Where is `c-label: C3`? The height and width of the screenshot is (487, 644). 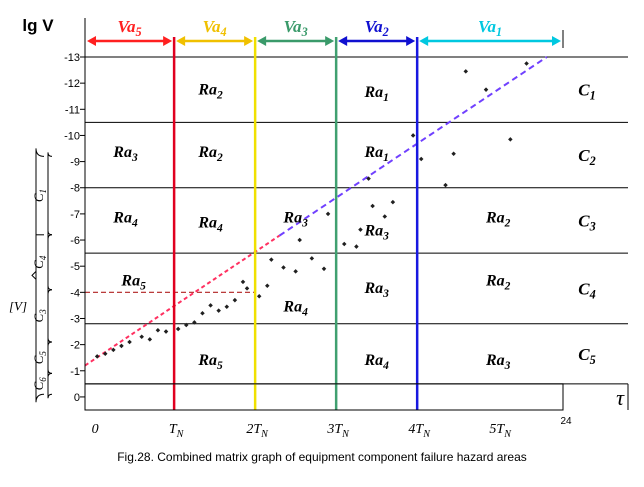 c-label: C3 is located at coordinates (586, 222).